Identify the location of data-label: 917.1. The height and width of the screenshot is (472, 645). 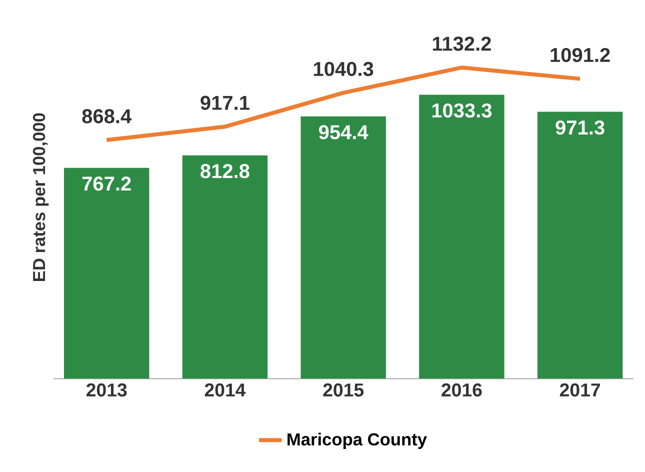
(225, 103).